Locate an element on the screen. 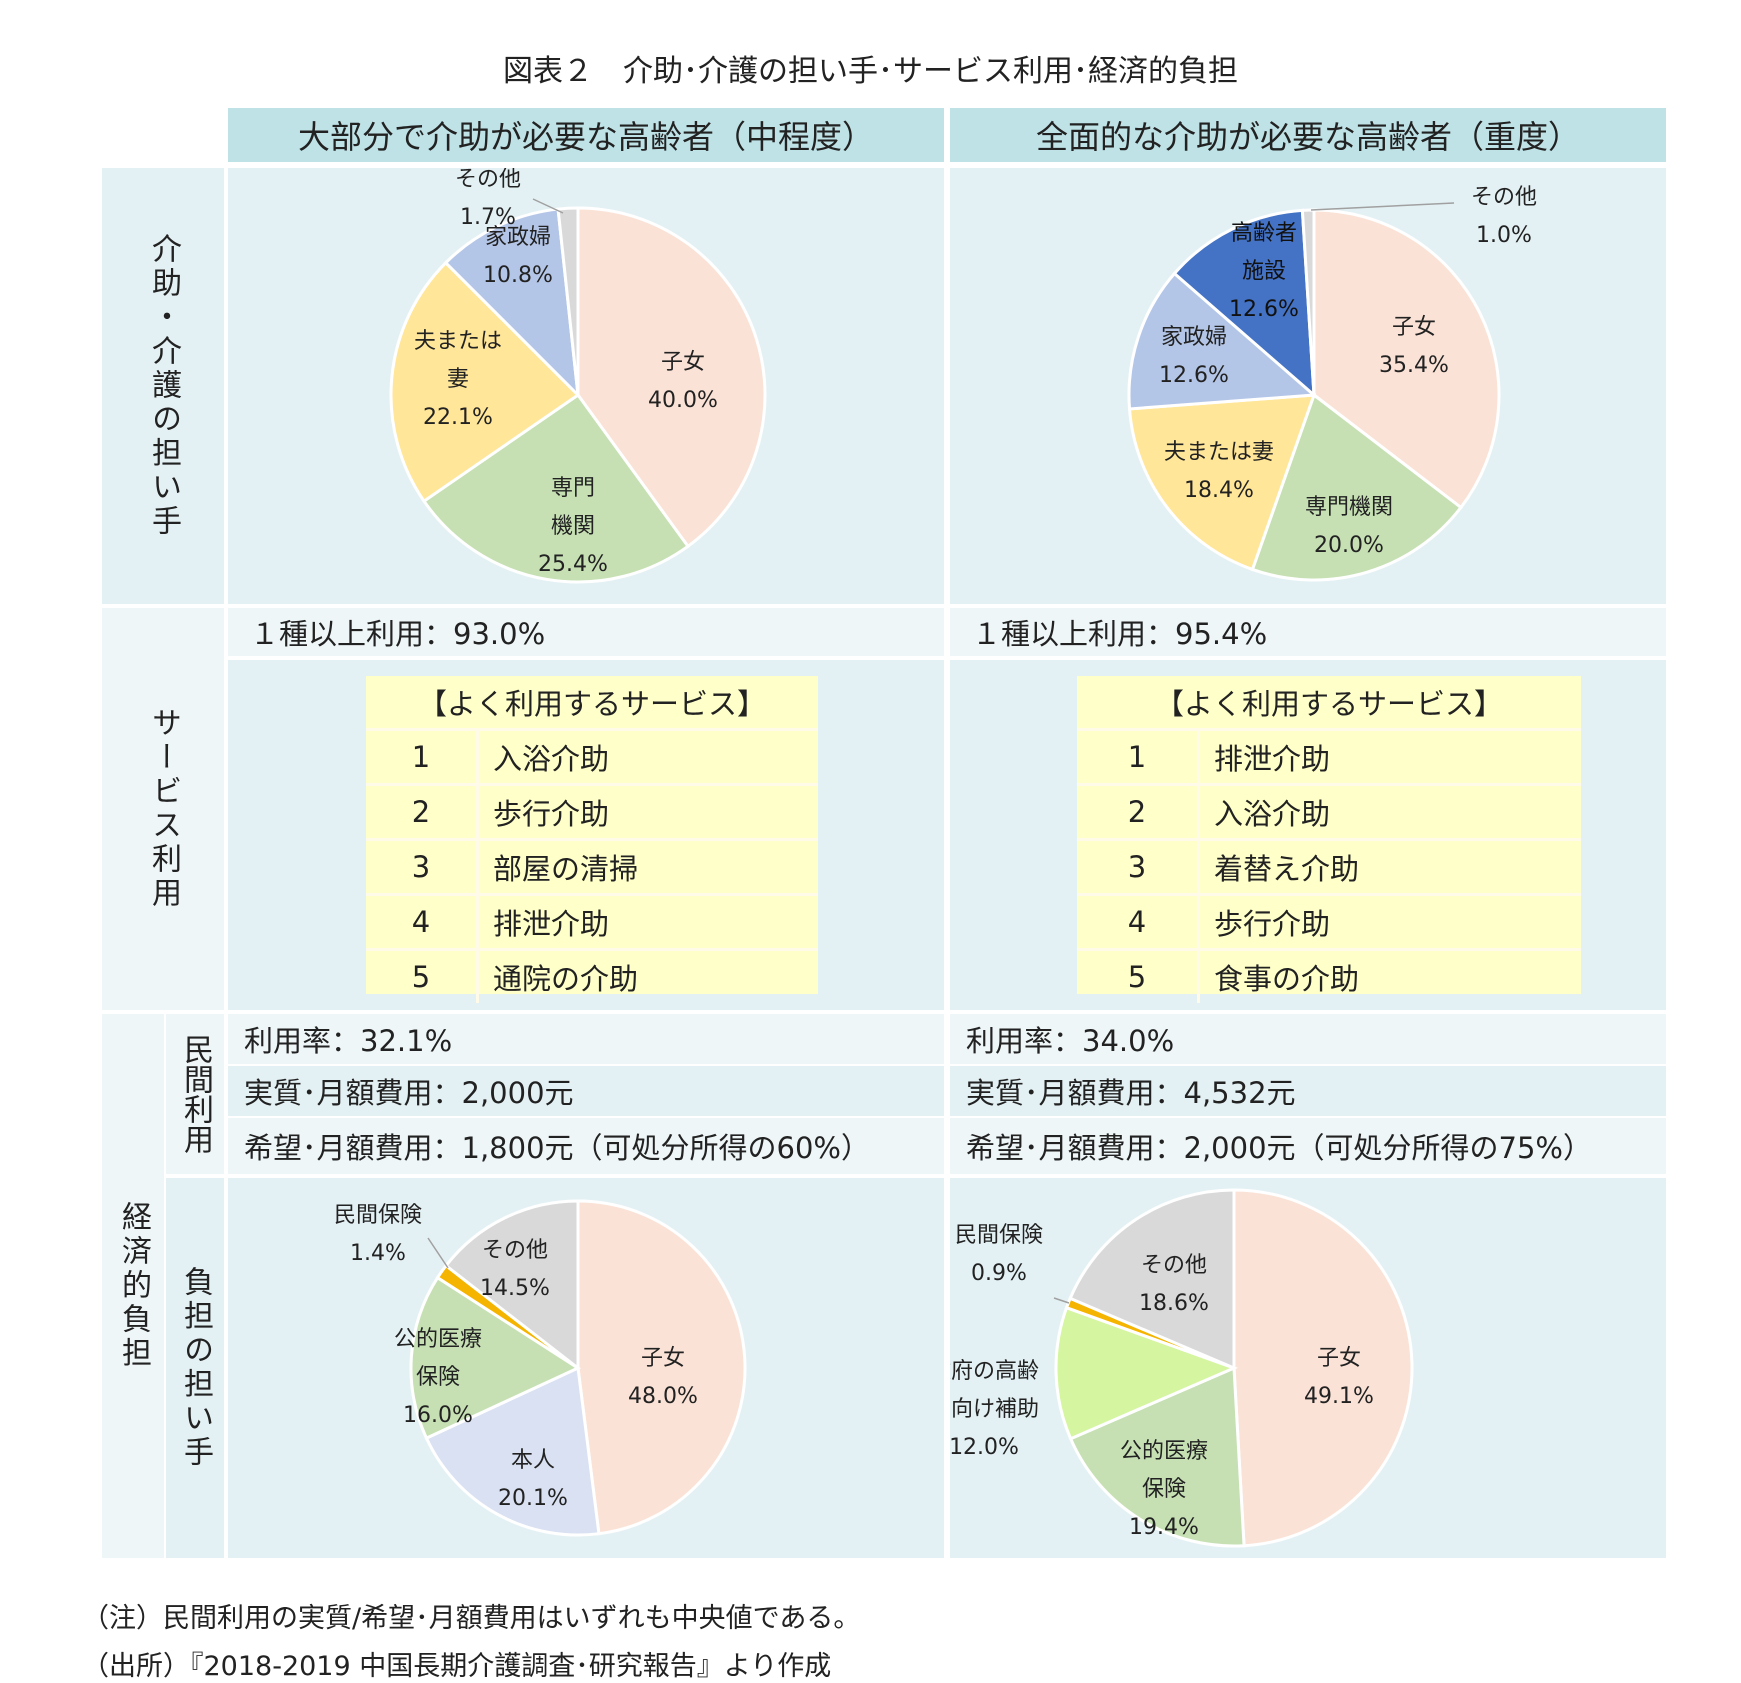 The width and height of the screenshot is (1741, 1683). data-label: 公的医療保険 16.0% is located at coordinates (438, 1377).